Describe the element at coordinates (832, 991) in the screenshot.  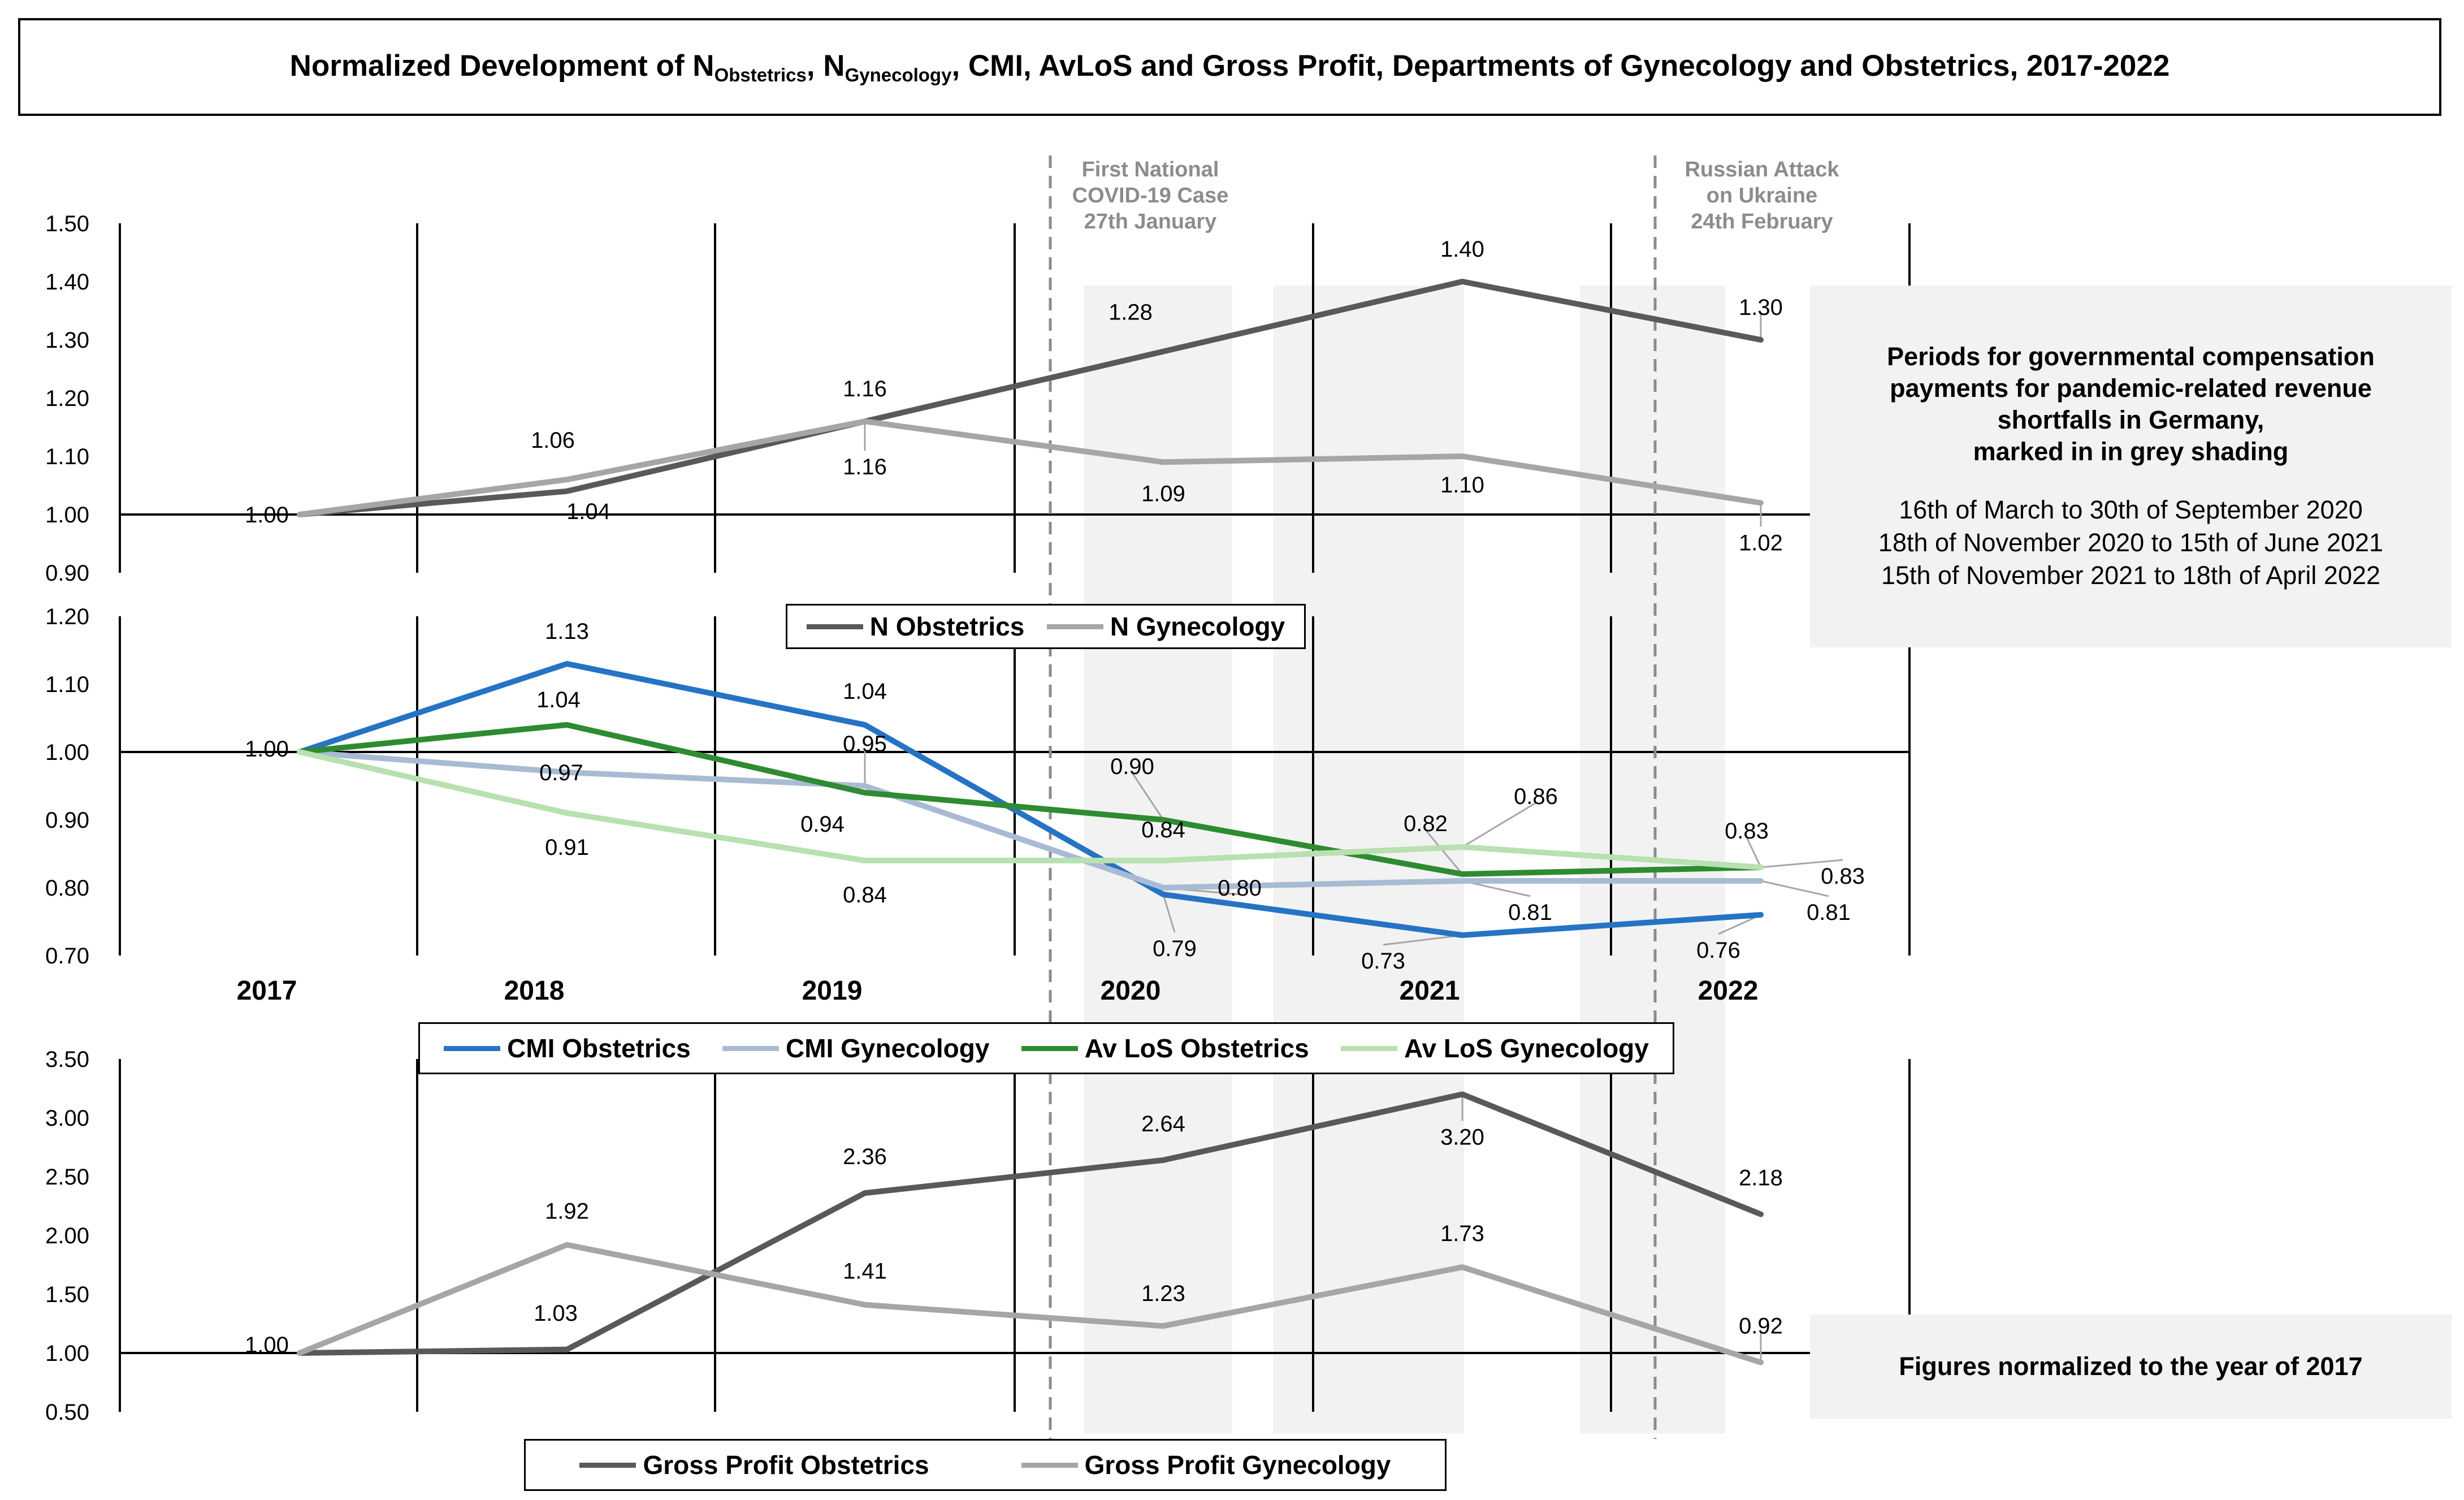
I see `x-category-label-2019: 2019` at that location.